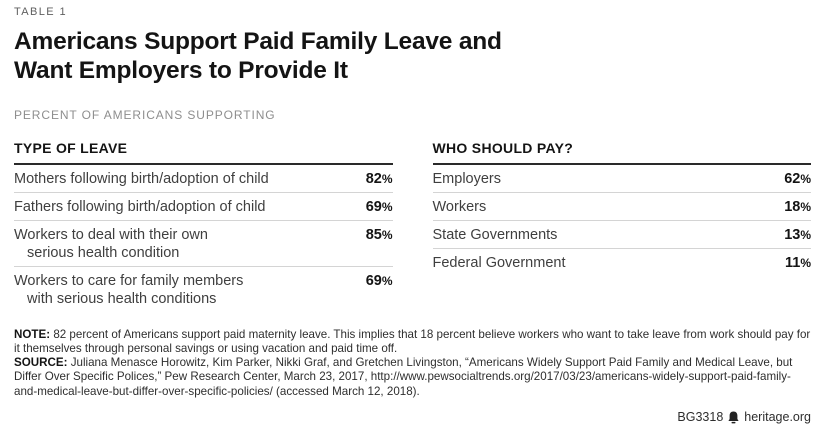 The height and width of the screenshot is (433, 825). Describe the element at coordinates (700, 417) in the screenshot. I see `document-id: BG3318` at that location.